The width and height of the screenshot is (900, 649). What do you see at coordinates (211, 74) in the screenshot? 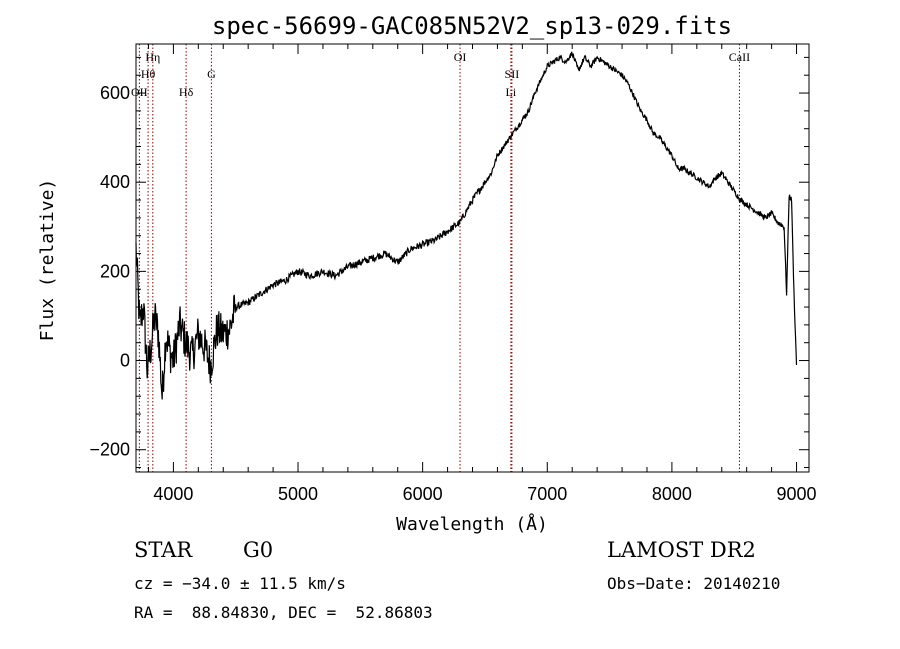
I see `line-marker-label: G` at bounding box center [211, 74].